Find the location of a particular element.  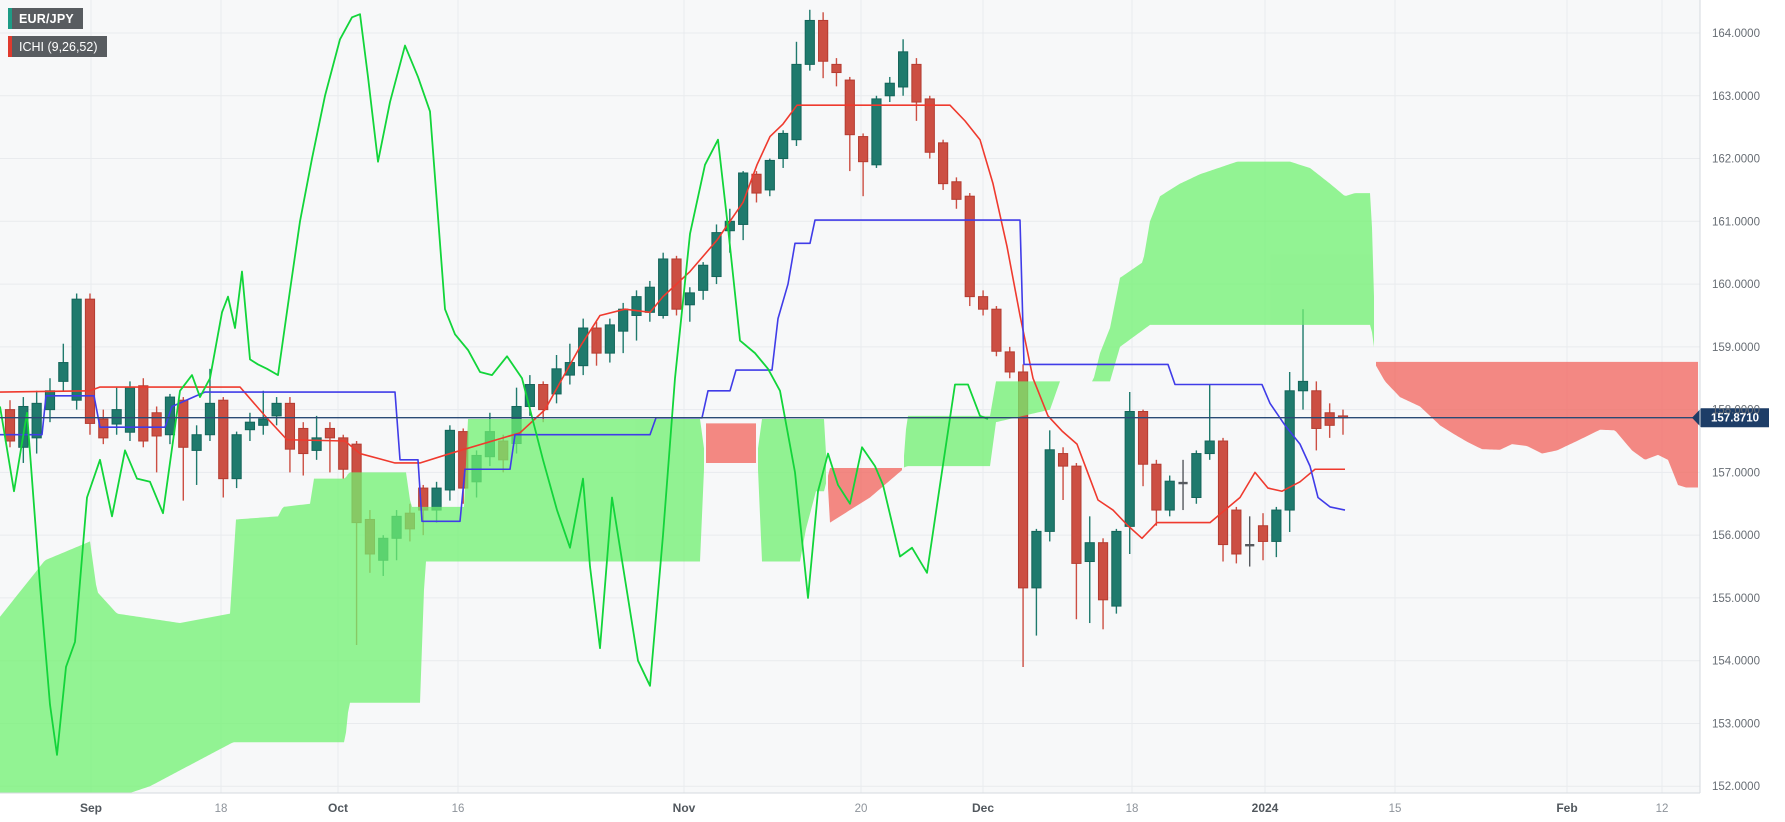

symbol-badge: EUR/JPY is located at coordinates (45, 18).